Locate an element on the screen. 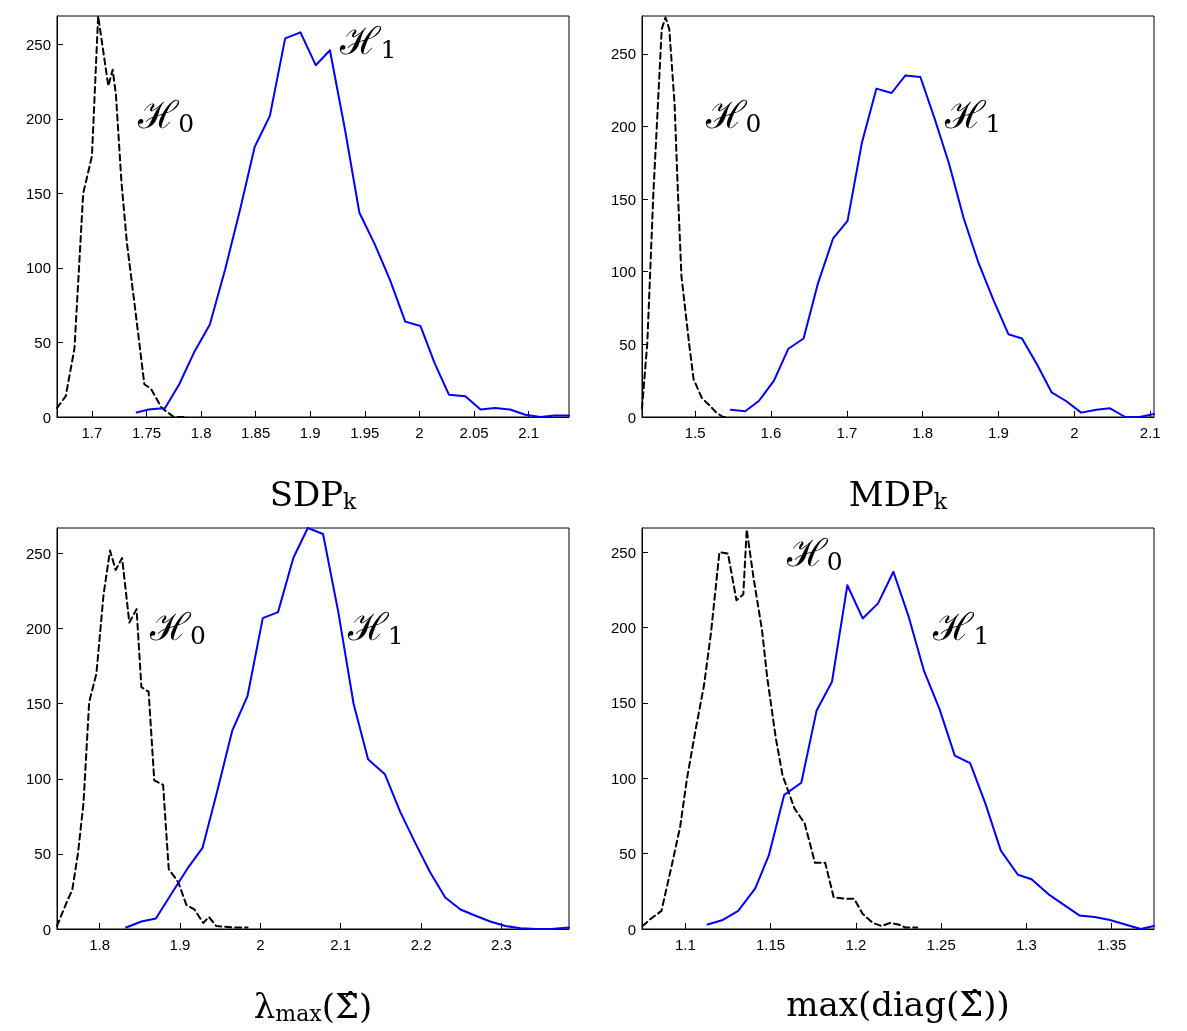  x-tick-label: 1.5 is located at coordinates (695, 432).